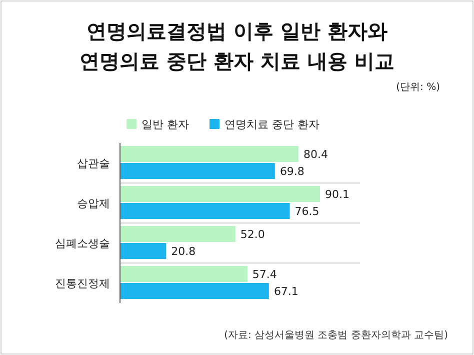 Image resolution: width=474 pixels, height=355 pixels. What do you see at coordinates (93, 163) in the screenshot?
I see `y-tick-label: 삽관술` at bounding box center [93, 163].